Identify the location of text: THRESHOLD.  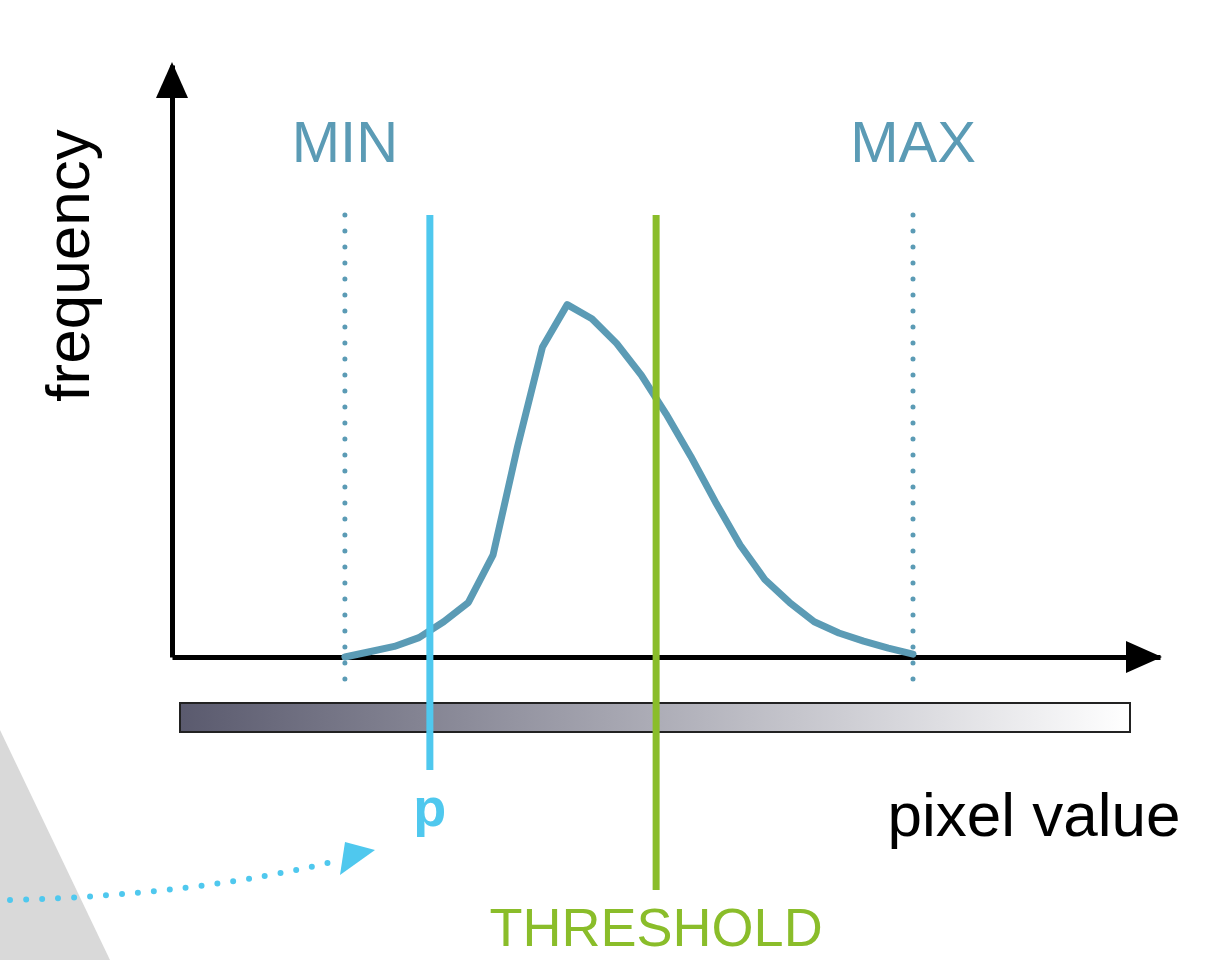
(656, 927).